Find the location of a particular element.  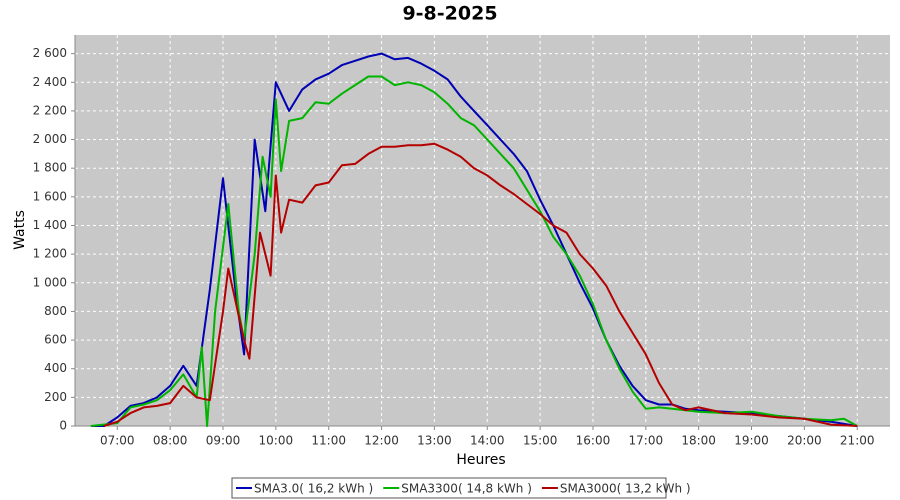

y-tick-label: 2 600 is located at coordinates (50, 53).